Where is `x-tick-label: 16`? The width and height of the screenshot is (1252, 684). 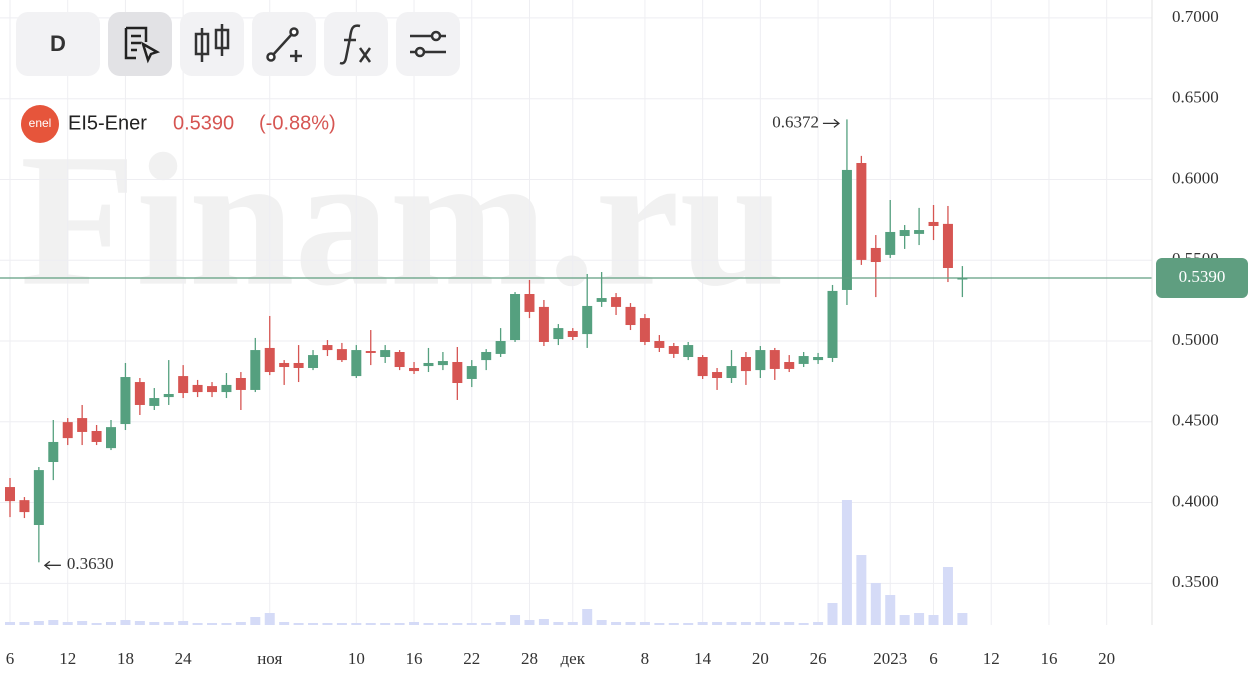
x-tick-label: 16 is located at coordinates (414, 658).